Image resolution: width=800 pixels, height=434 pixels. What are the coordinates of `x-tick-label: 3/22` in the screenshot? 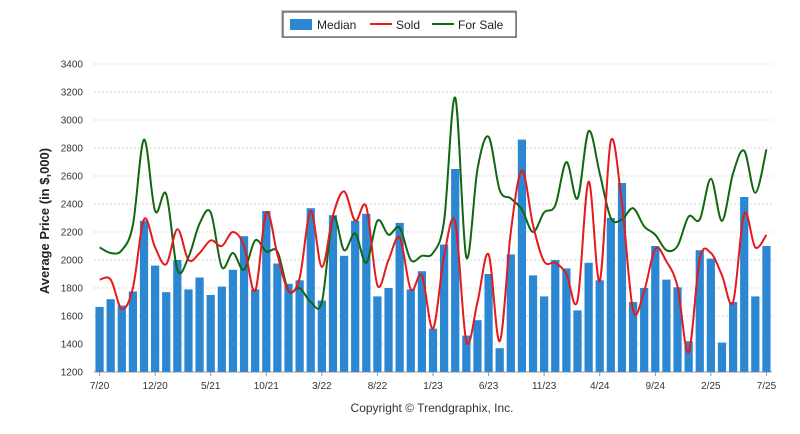 It's located at (322, 386).